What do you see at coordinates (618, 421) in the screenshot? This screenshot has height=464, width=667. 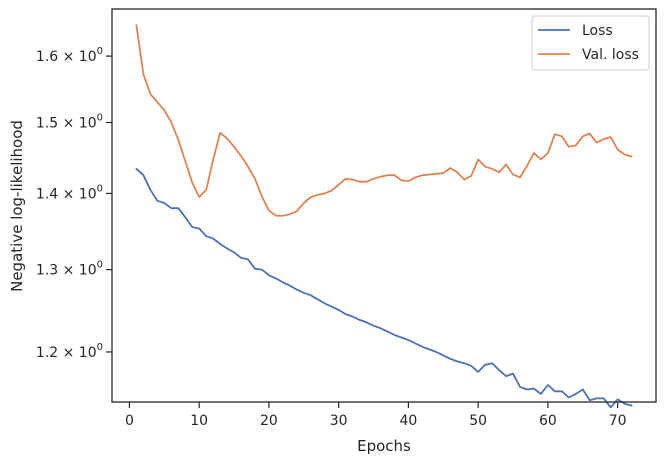 I see `x-tick-label: 70` at bounding box center [618, 421].